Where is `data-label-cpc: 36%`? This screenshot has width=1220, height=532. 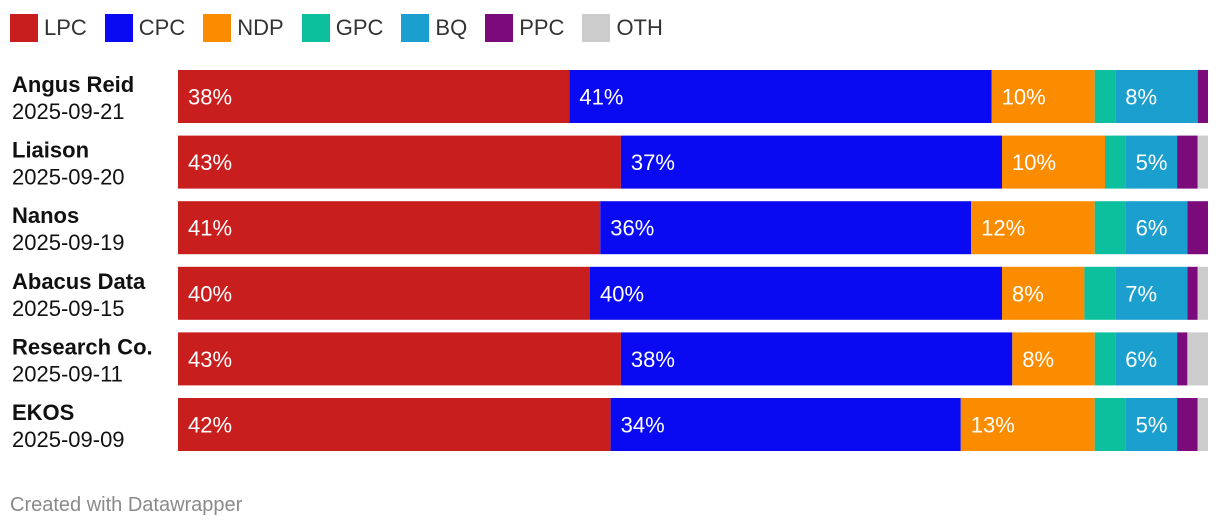
data-label-cpc: 36% is located at coordinates (632, 228).